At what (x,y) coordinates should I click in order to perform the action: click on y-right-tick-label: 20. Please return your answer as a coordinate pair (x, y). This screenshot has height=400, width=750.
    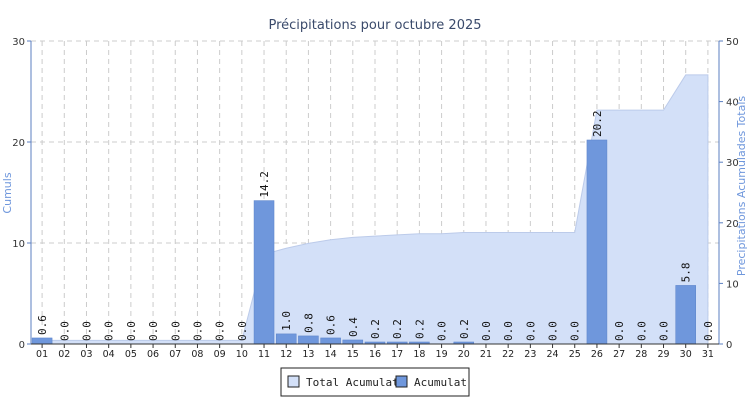
    Looking at the image, I should click on (732, 224).